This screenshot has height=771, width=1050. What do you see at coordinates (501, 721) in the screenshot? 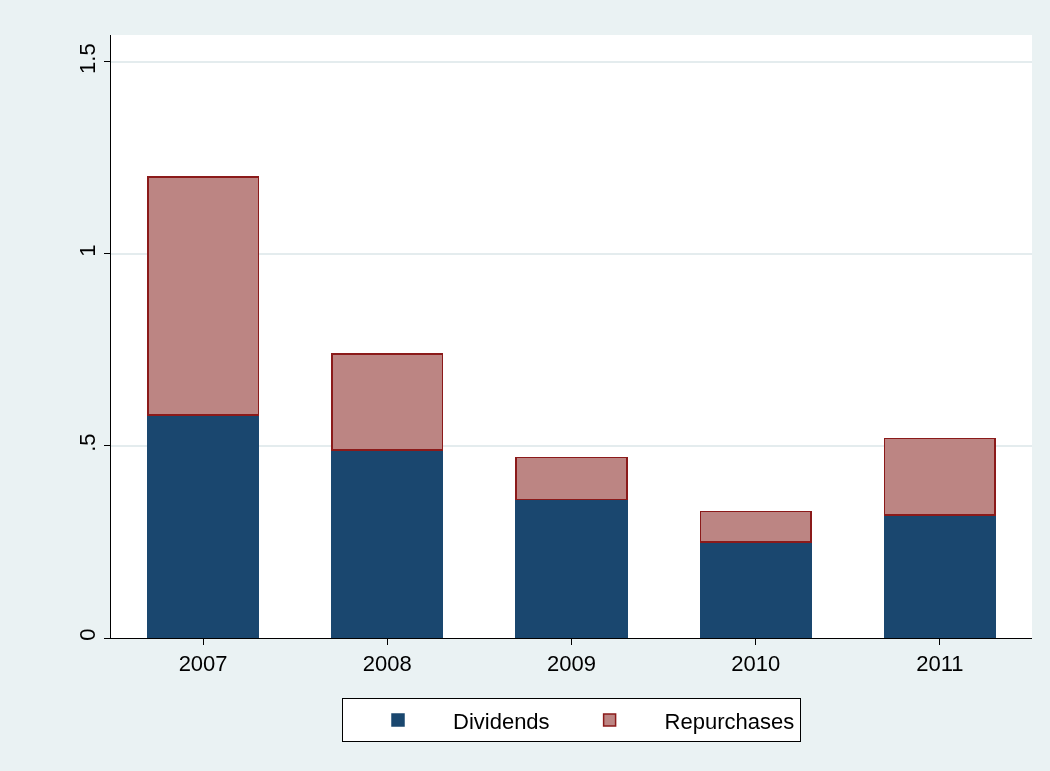
I see `legend-label: Dividends` at bounding box center [501, 721].